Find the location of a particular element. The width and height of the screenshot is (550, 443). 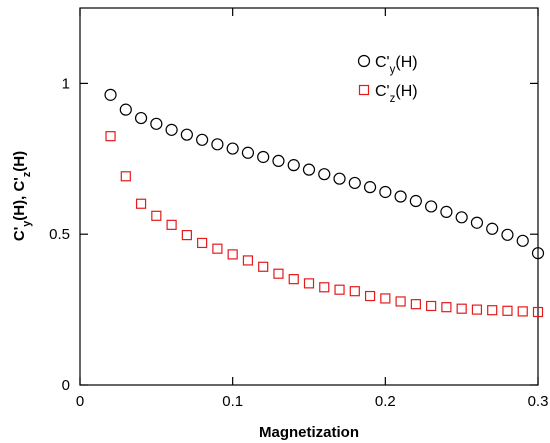

y-axis-title: C'y(H), C'z(H) is located at coordinates (22, 196).